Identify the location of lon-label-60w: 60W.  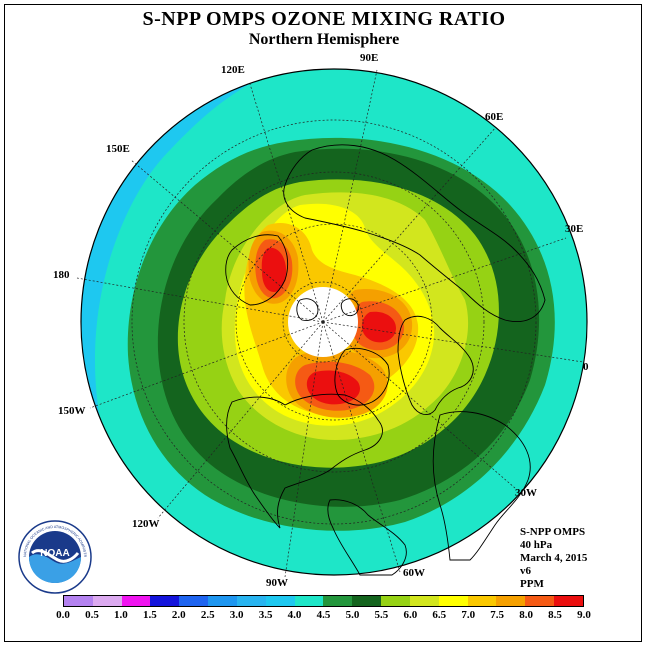
(414, 573).